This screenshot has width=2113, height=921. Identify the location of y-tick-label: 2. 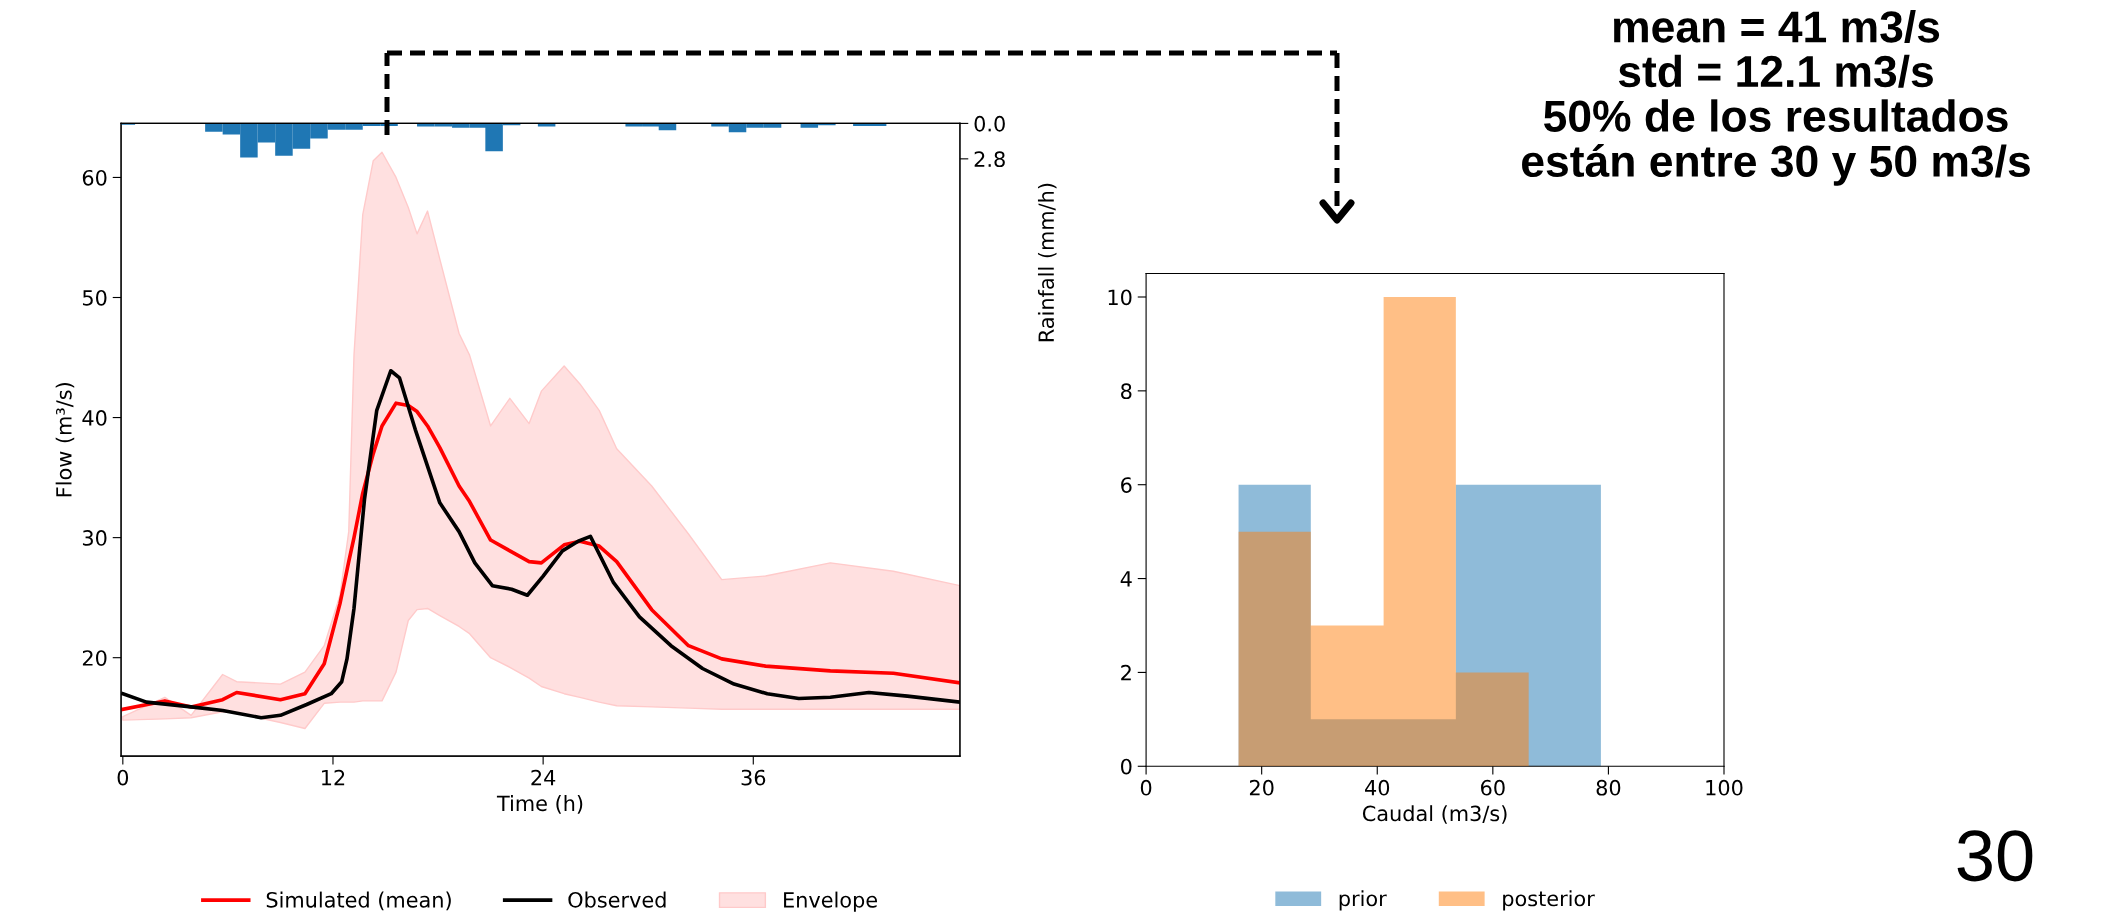
(1126, 672).